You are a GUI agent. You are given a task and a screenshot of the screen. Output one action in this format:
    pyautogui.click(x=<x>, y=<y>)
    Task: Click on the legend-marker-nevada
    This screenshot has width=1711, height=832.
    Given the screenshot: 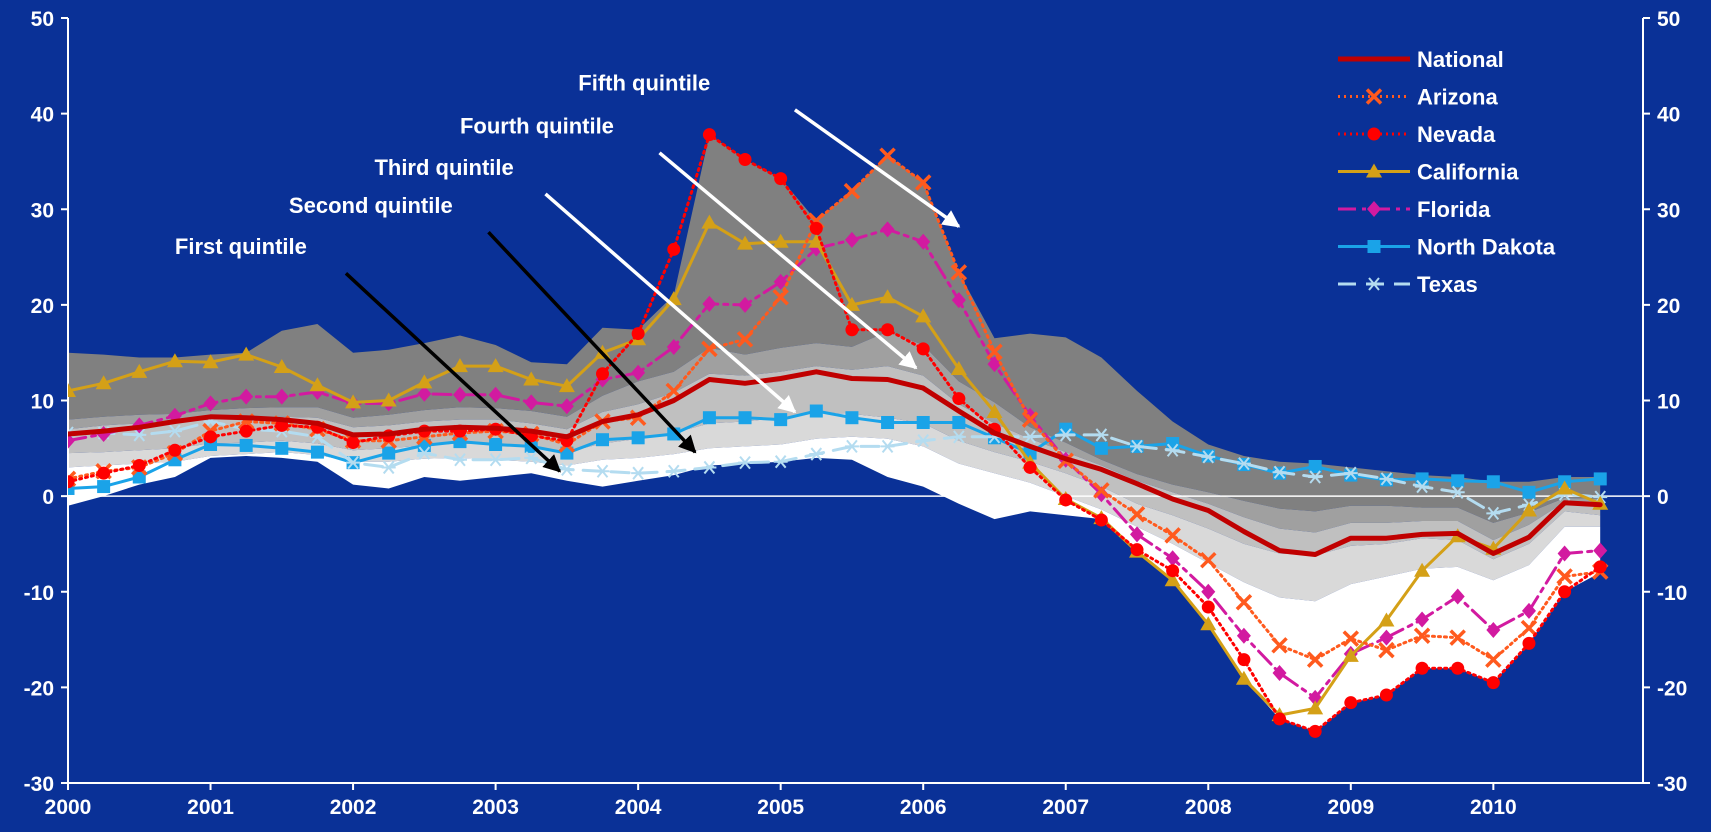 What is the action you would take?
    pyautogui.click(x=1374, y=134)
    